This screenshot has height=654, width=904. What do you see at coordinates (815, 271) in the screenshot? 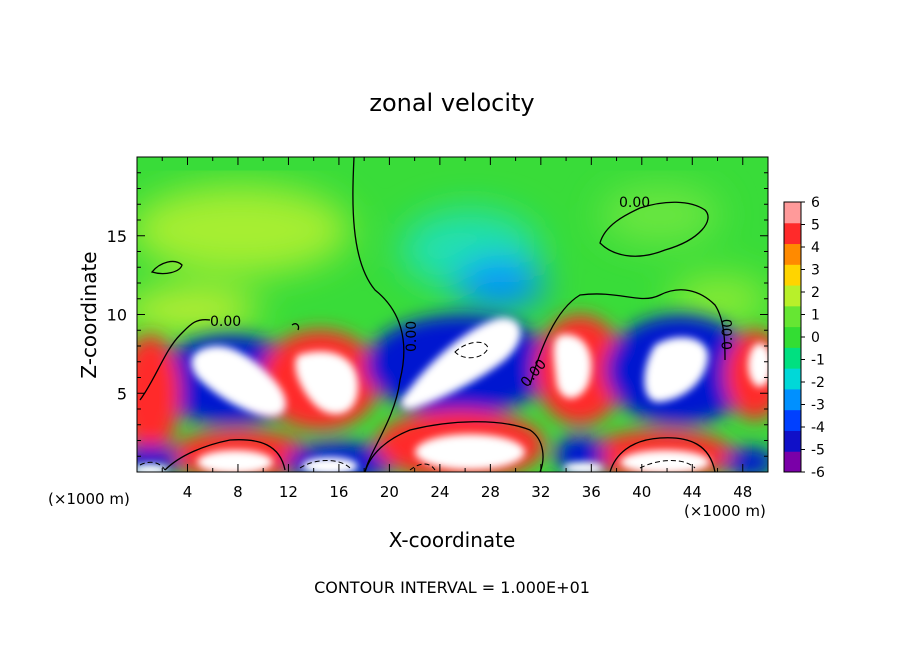
I see `colorbar-tick-label: 3` at bounding box center [815, 271].